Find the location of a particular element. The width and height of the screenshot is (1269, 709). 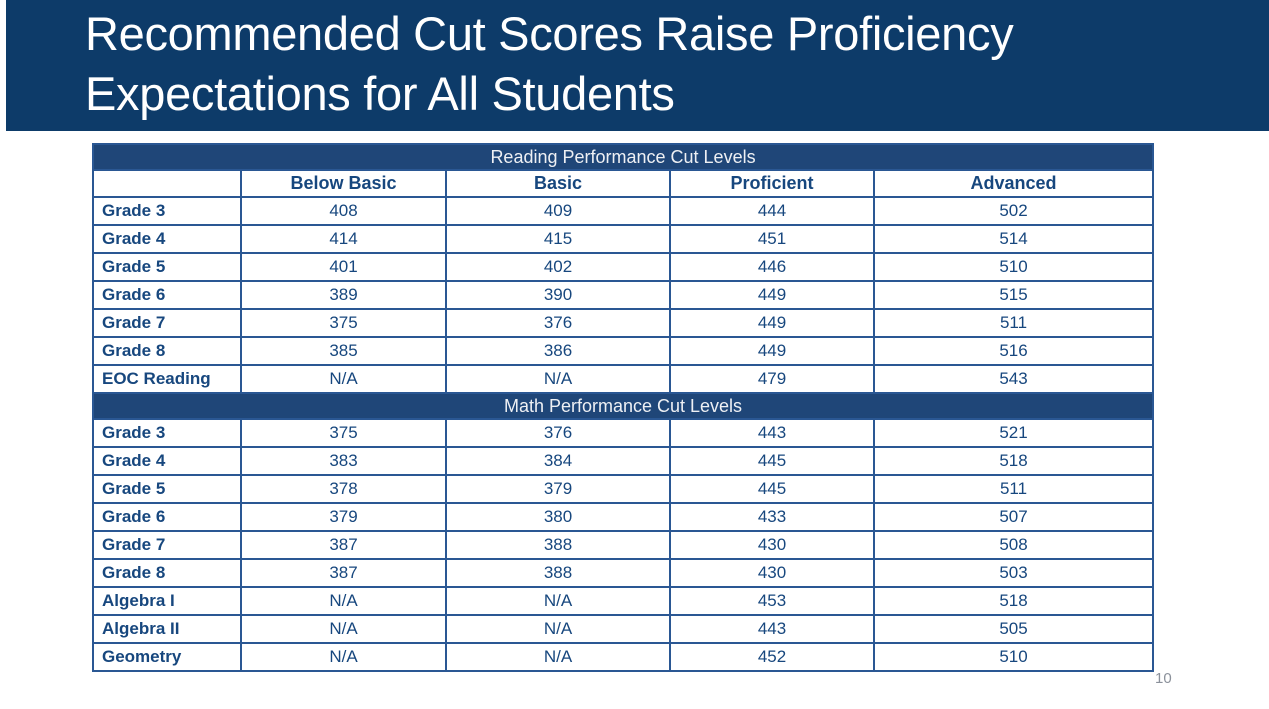

table-row: Grade 7 375 376 449 511 is located at coordinates (623, 323).